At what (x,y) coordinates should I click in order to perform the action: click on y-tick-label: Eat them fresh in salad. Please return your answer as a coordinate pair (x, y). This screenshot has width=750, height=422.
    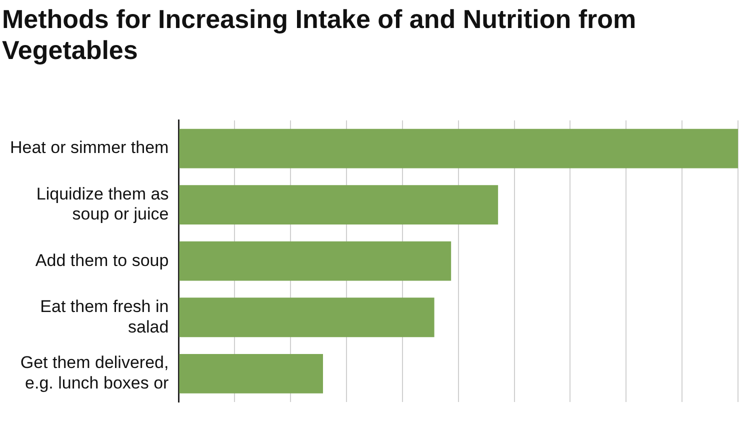
    Looking at the image, I should click on (104, 316).